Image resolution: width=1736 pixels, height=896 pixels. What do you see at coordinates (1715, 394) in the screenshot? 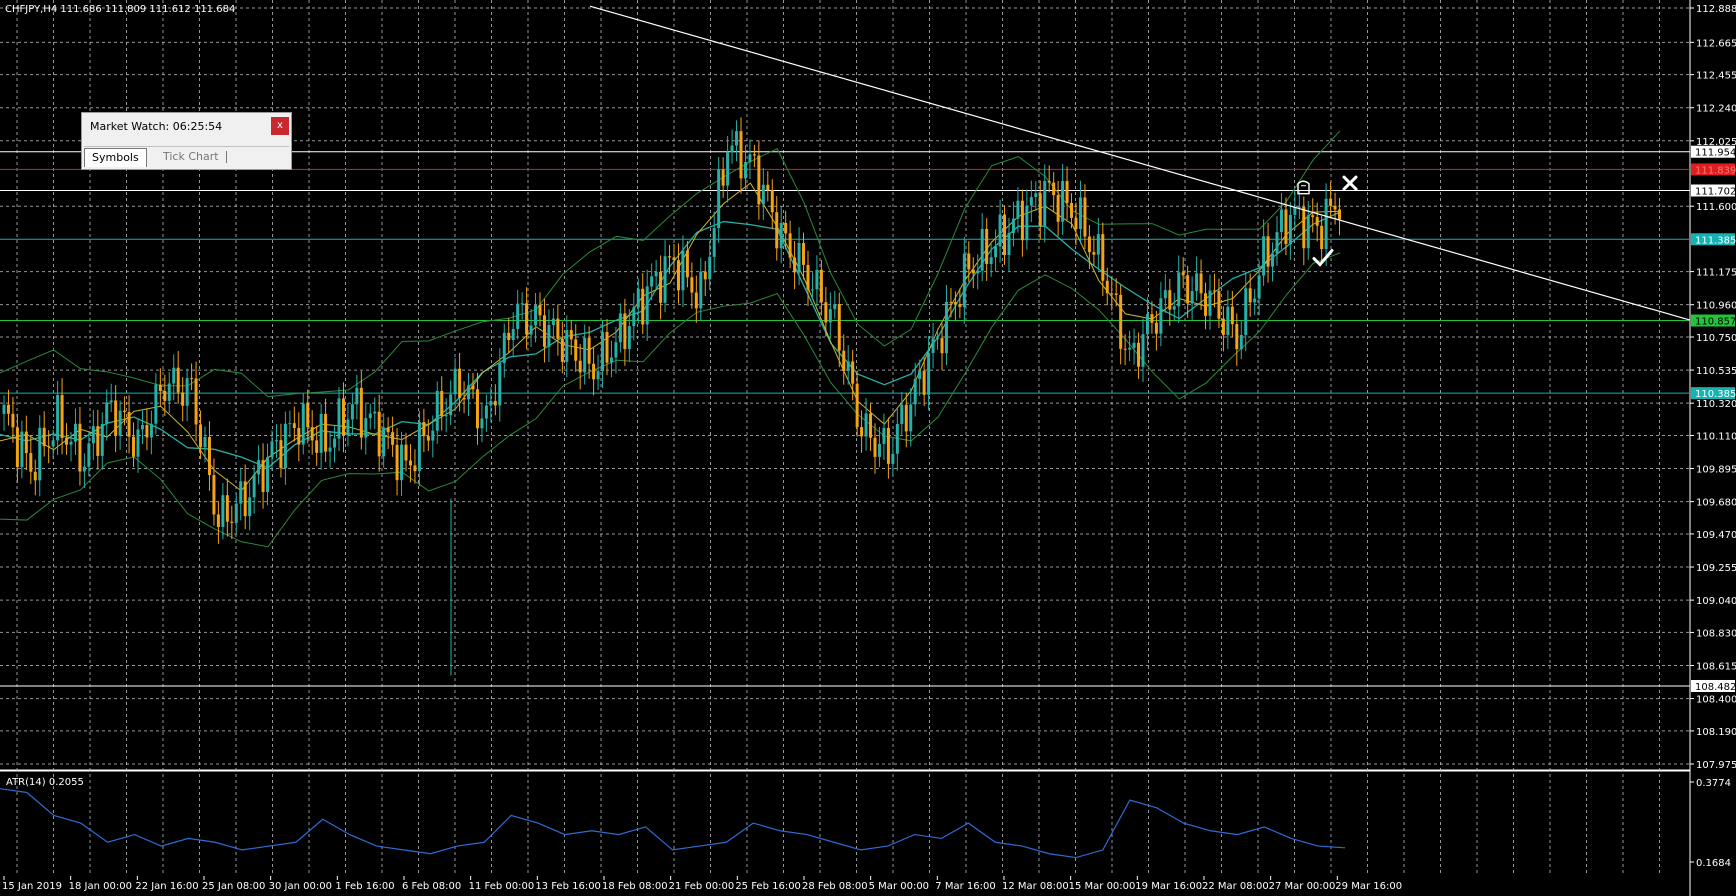
I see `price-level-label: 110.385` at bounding box center [1715, 394].